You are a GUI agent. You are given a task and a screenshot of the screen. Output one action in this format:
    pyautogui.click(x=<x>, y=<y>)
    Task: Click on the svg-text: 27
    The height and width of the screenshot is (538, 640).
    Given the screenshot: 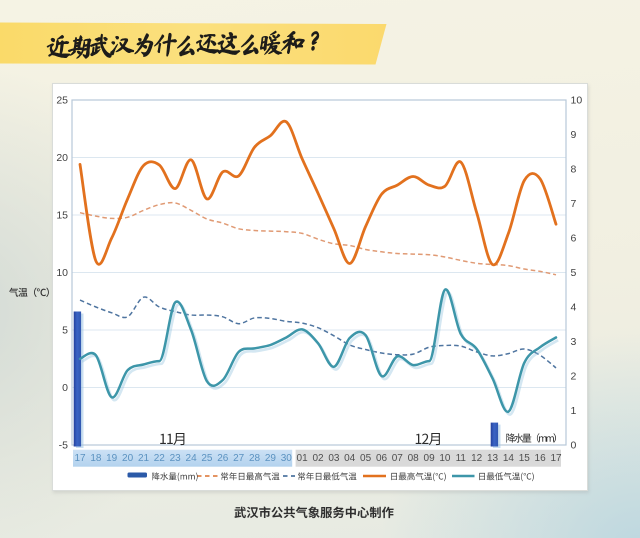 What is the action you would take?
    pyautogui.click(x=239, y=458)
    